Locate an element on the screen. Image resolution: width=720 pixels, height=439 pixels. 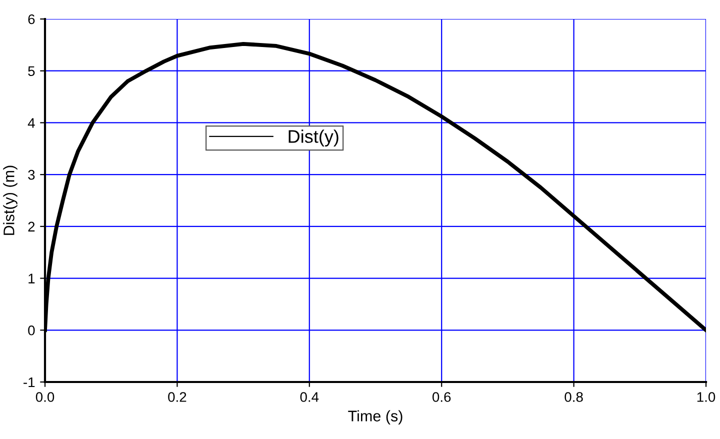
y-tick-label: 2 is located at coordinates (31, 227).